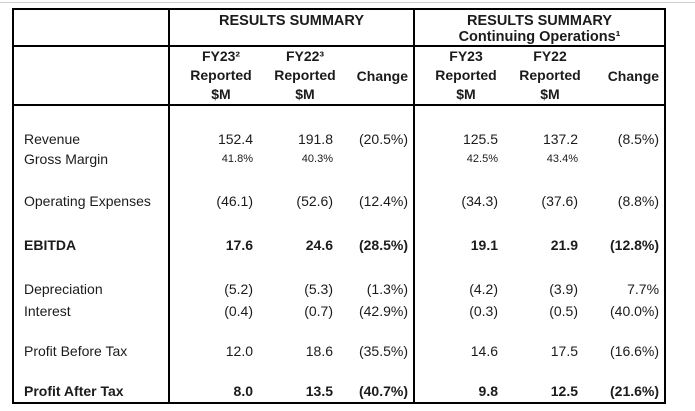 The width and height of the screenshot is (695, 411). I want to click on cell-right-change: (8.8%), so click(638, 201).